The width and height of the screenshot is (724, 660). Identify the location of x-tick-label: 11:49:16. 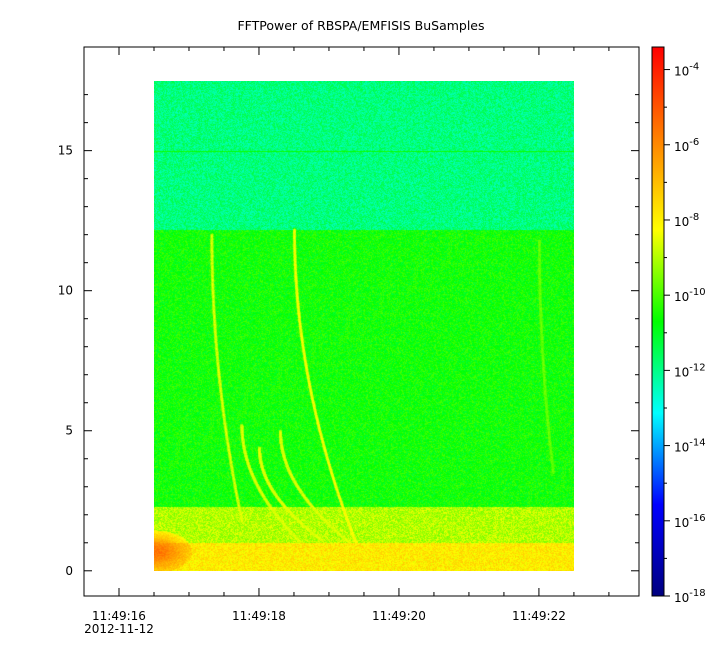
(119, 616).